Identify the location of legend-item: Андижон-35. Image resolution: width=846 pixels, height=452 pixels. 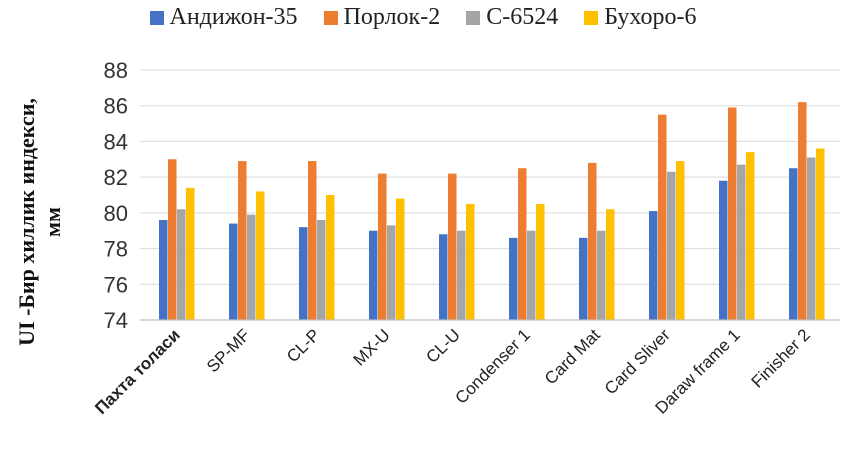
(223, 17).